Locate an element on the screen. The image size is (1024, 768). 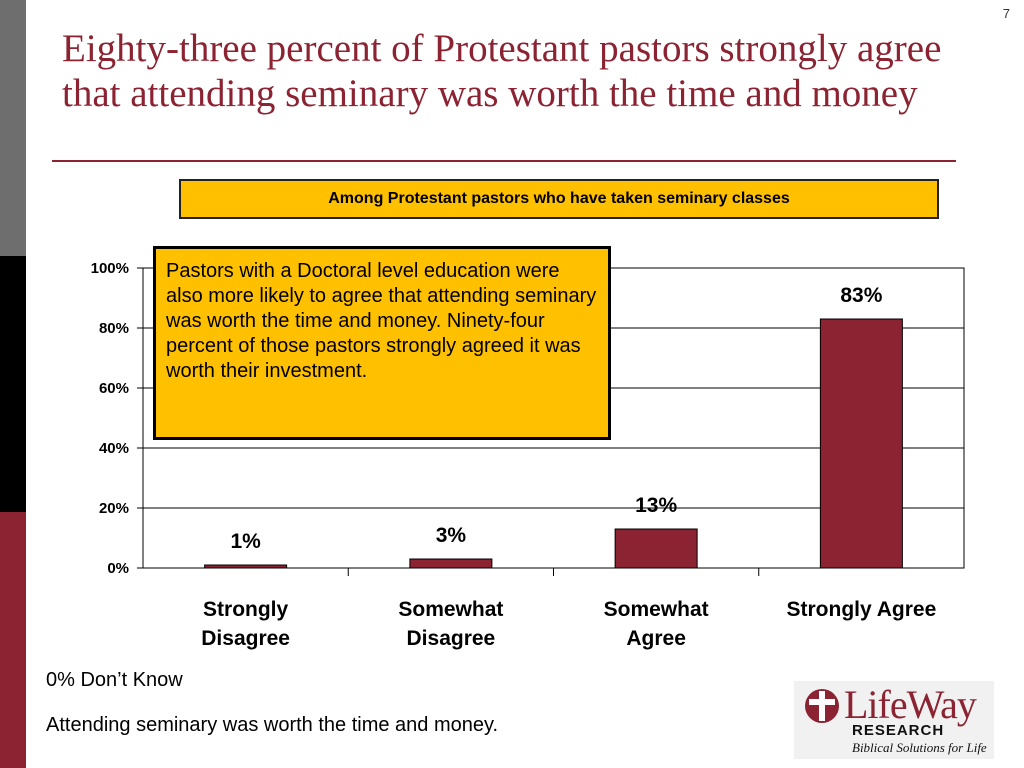
y-tick-label: 100% is located at coordinates (110, 268).